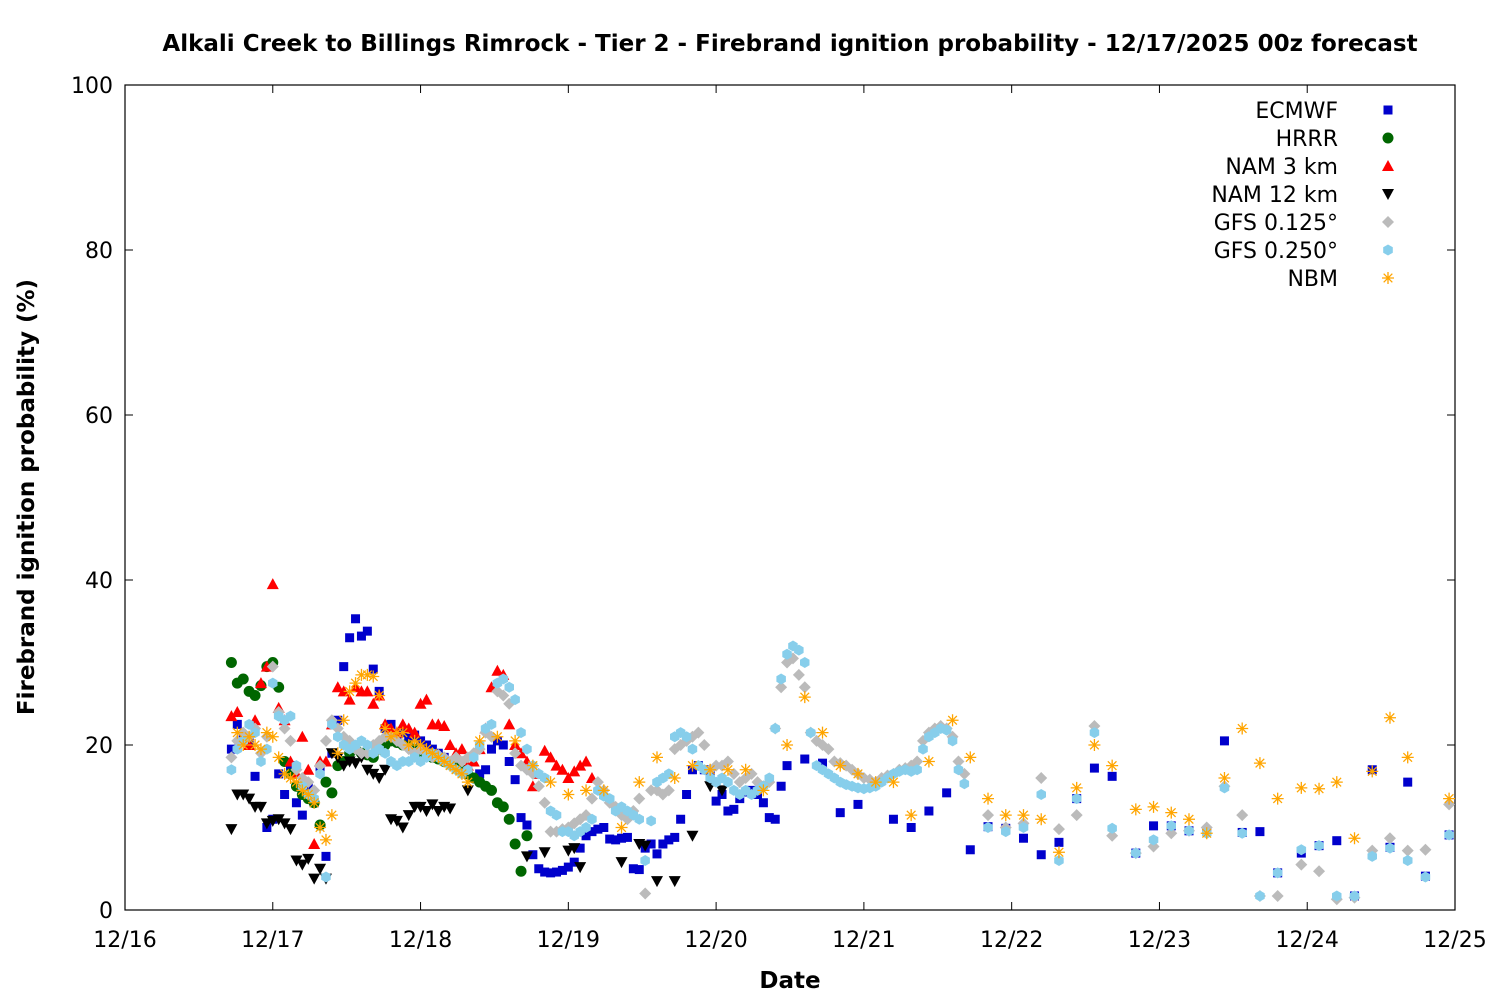 This screenshot has height=1000, width=1500. Describe the element at coordinates (1274, 195) in the screenshot. I see `legend-label: NAM 12 km` at that location.